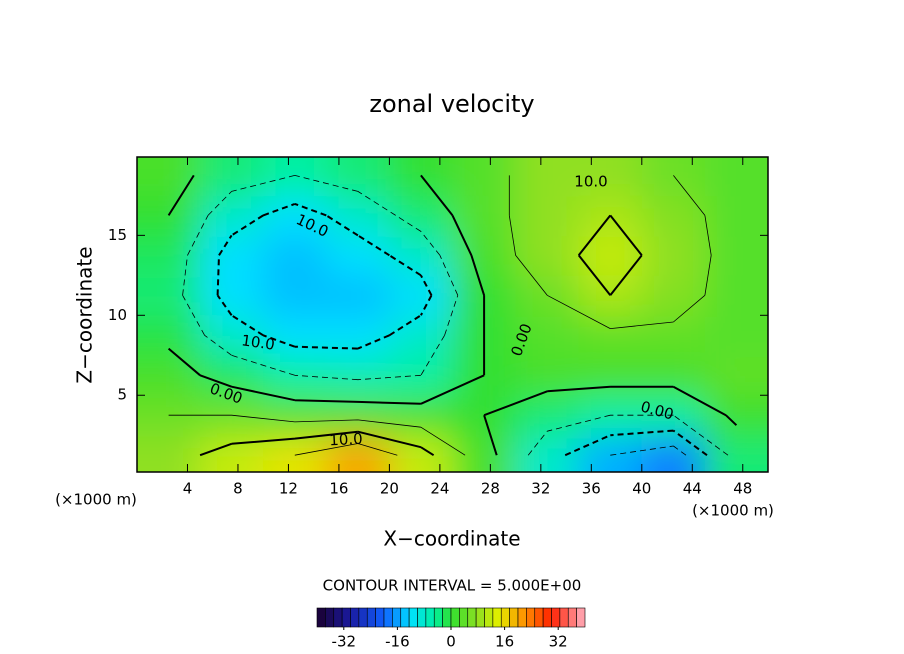  Describe the element at coordinates (338, 489) in the screenshot. I see `x-tick-label: 16` at that location.